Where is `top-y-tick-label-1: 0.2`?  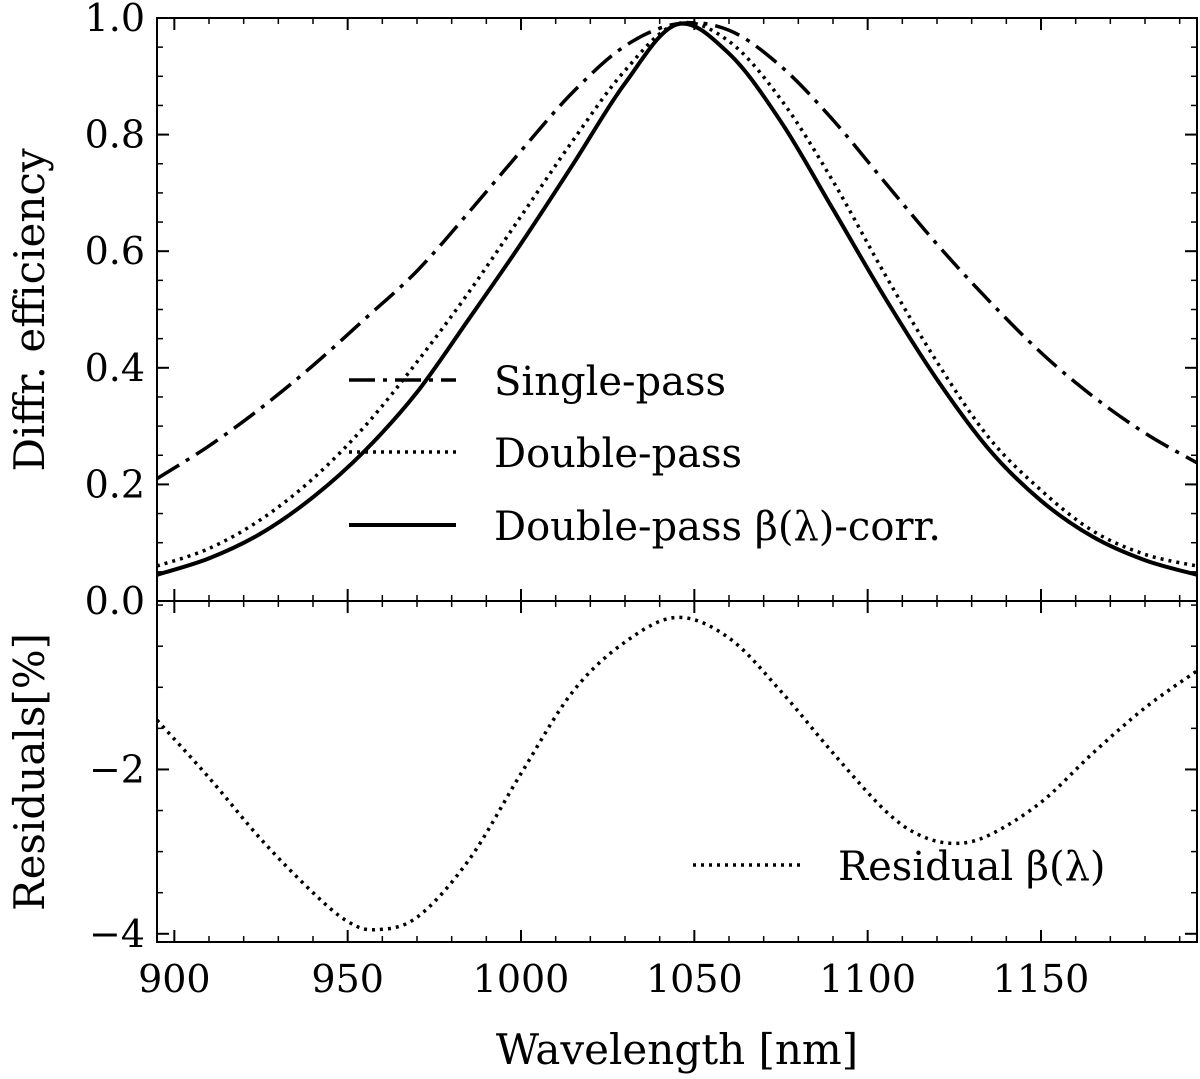 top-y-tick-label-1: 0.2 is located at coordinates (115, 484).